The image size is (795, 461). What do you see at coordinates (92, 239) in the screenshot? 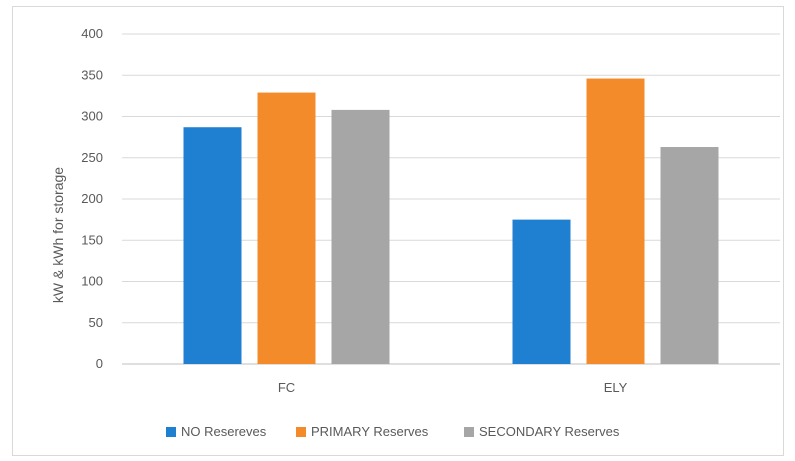
I see `y-tick-label: 150` at bounding box center [92, 239].